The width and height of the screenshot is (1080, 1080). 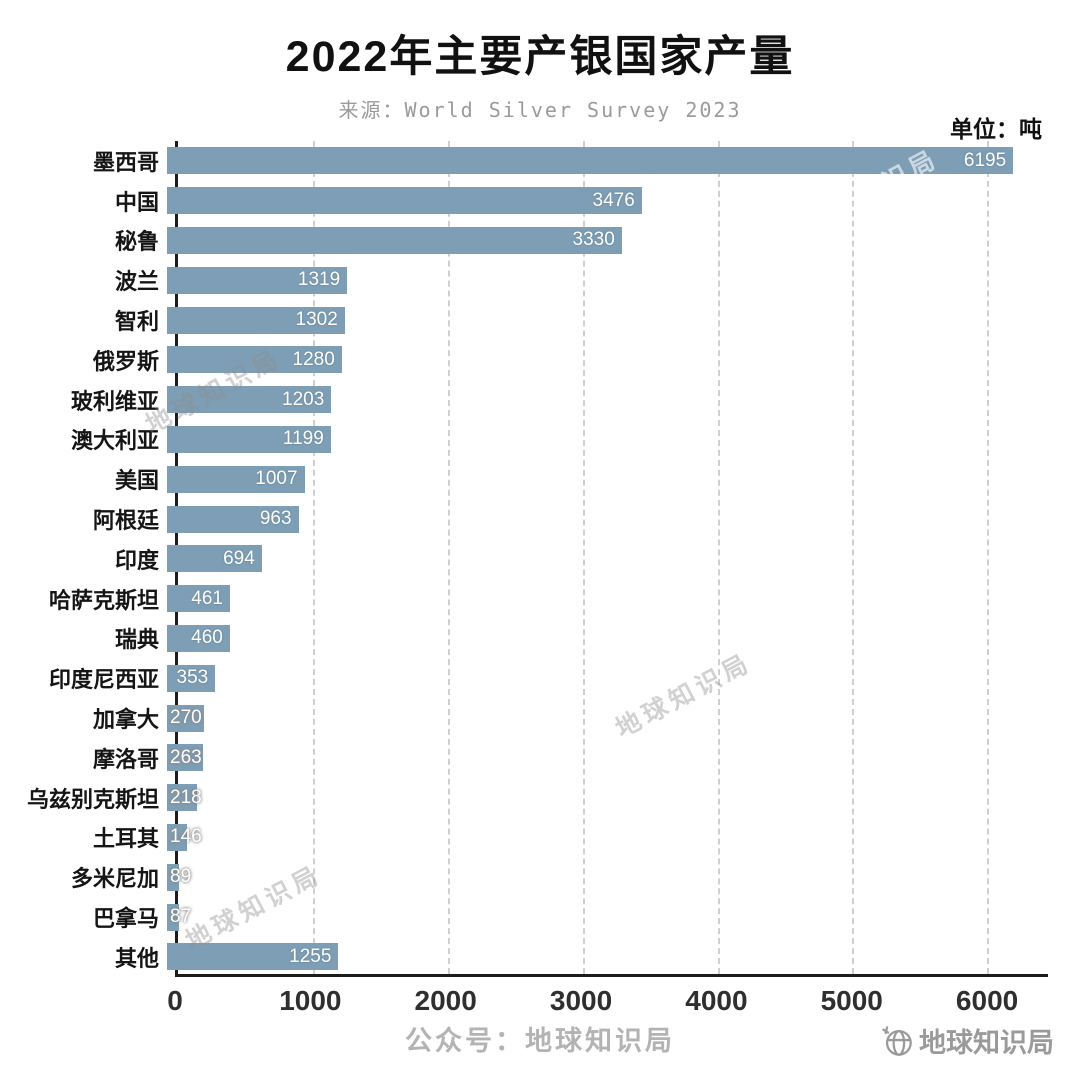 What do you see at coordinates (607, 280) in the screenshot?
I see `bar-track: 1319` at bounding box center [607, 280].